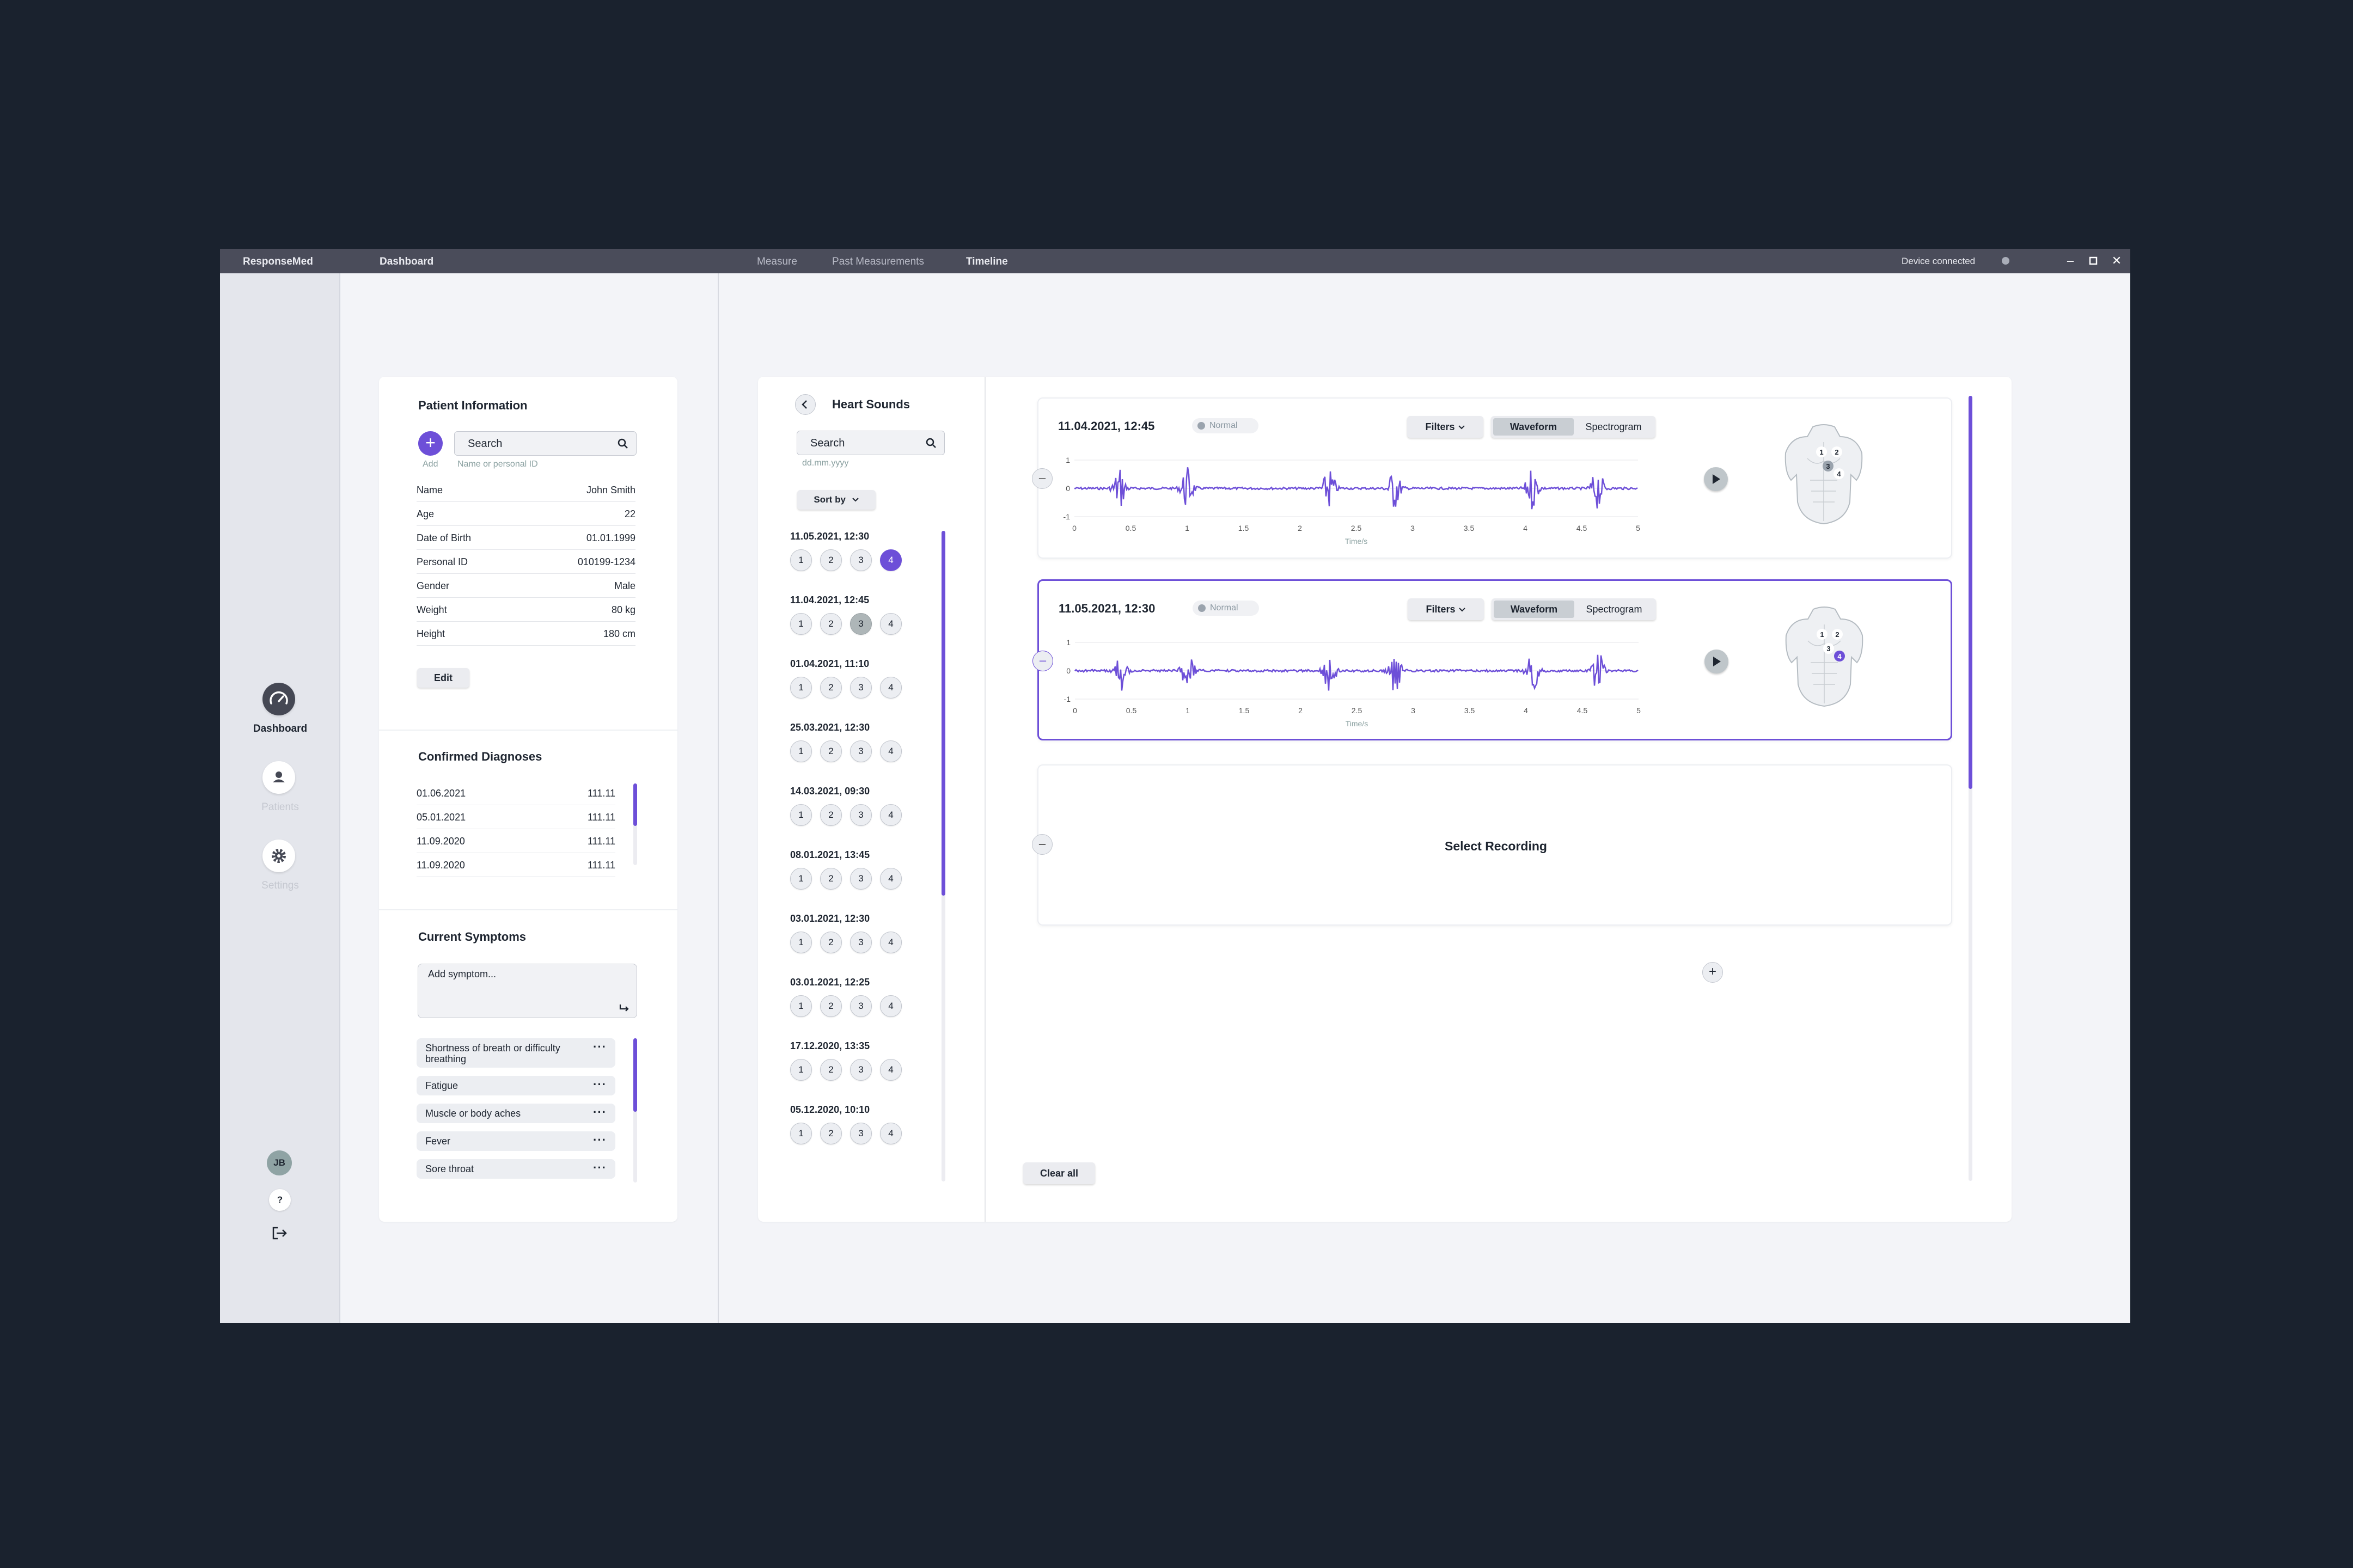 This screenshot has width=2353, height=1568. I want to click on measurement-date: 14.03.2021, 09:30, so click(830, 791).